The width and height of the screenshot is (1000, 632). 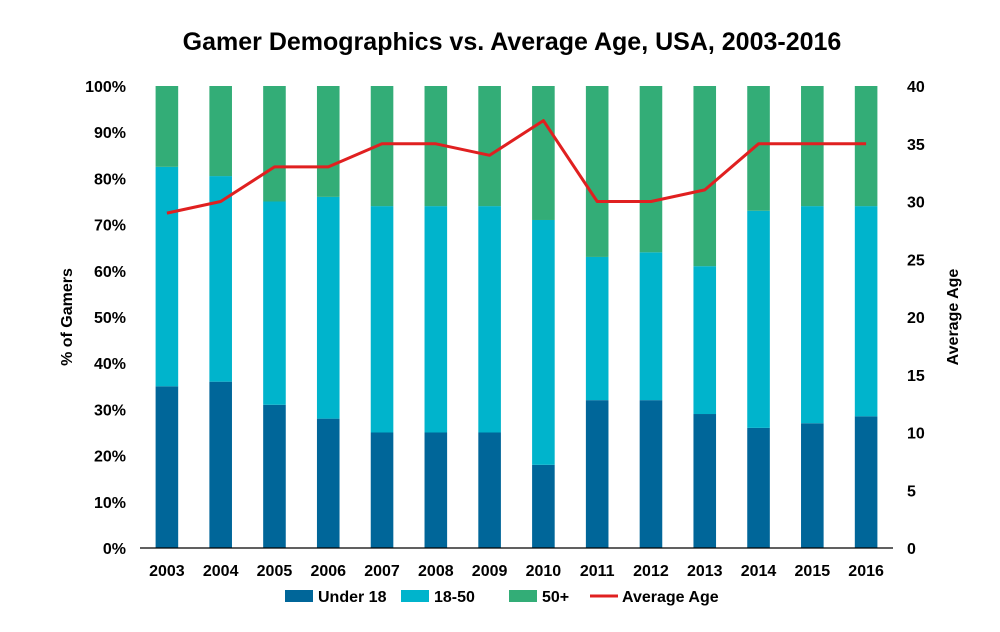 What do you see at coordinates (328, 307) in the screenshot?
I see `bar-18-50-2006` at bounding box center [328, 307].